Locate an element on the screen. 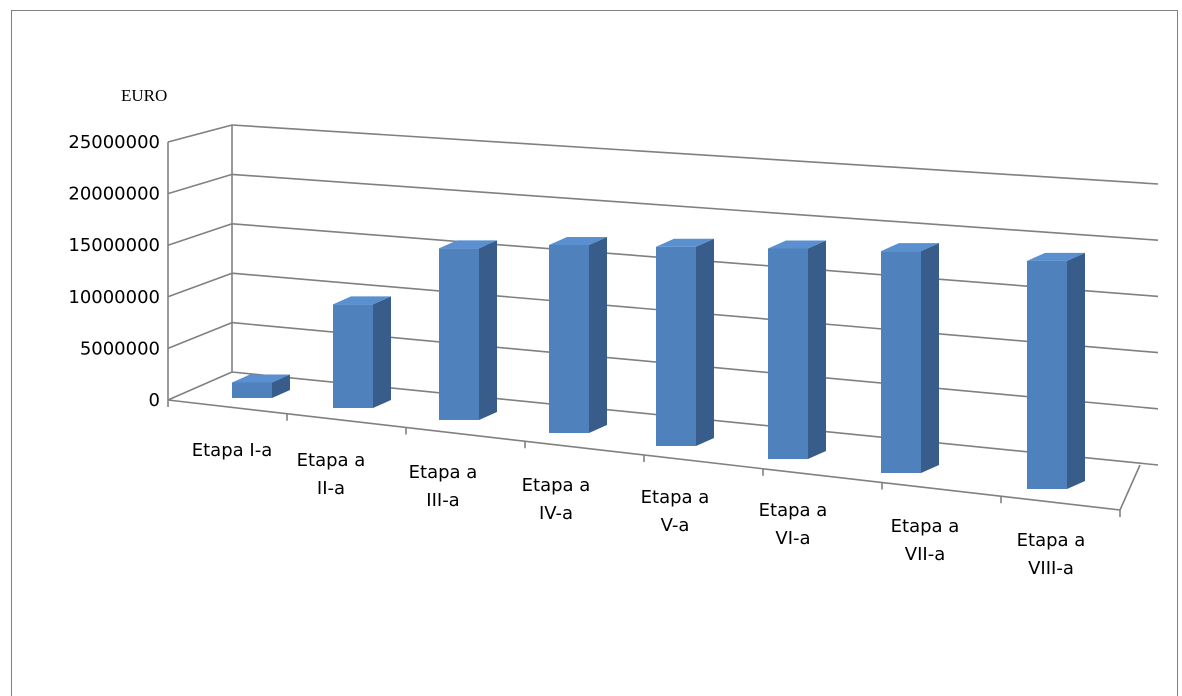 The height and width of the screenshot is (696, 1182). x-category-label-line: III-a is located at coordinates (442, 500).